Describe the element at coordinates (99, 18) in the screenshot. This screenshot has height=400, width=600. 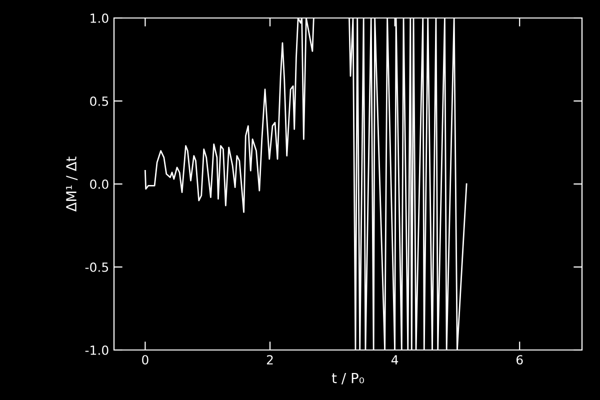
I see `y-tick-label: 1.0` at that location.